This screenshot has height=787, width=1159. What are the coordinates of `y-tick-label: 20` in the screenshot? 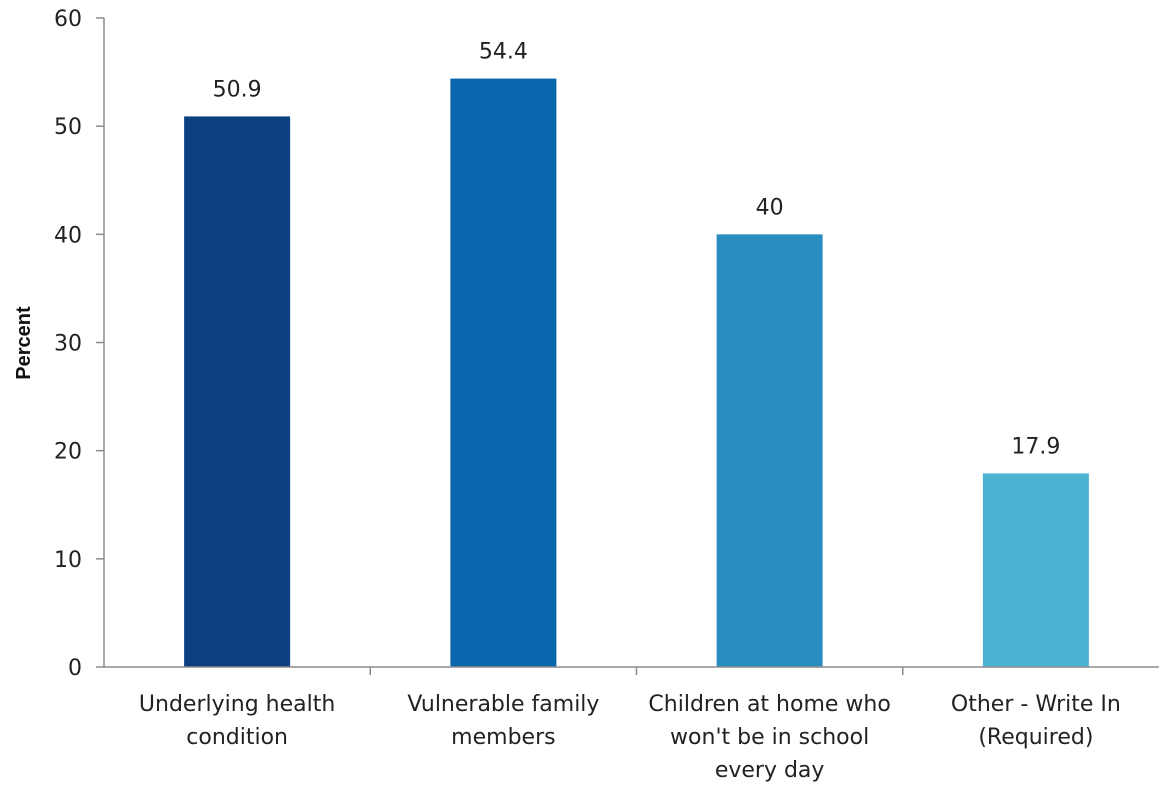 It's located at (68, 452).